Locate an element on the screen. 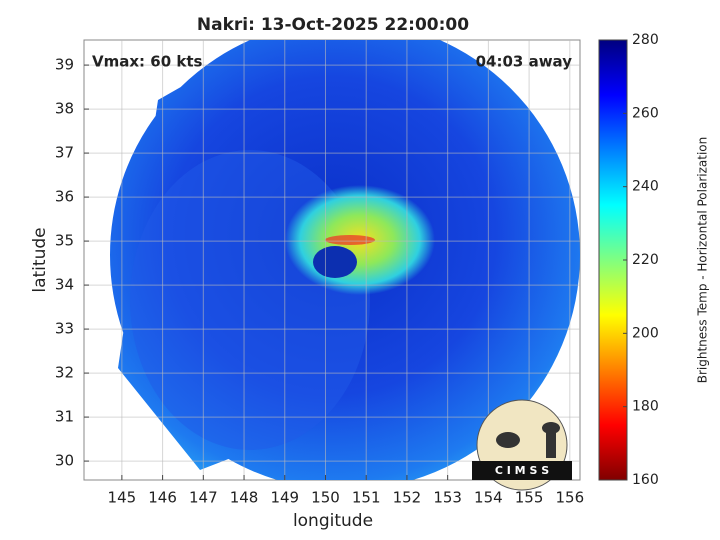 The width and height of the screenshot is (720, 540). y-tick-label: 33 is located at coordinates (64, 329).